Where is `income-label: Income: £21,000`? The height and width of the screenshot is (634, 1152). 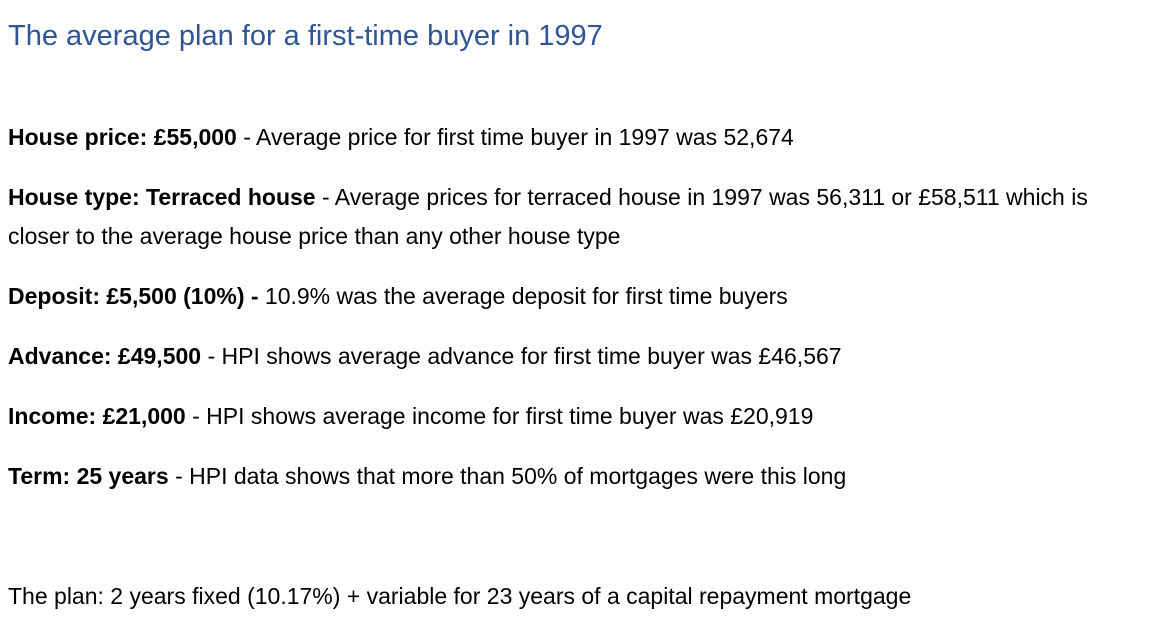
income-label: Income: £21,000 is located at coordinates (97, 416).